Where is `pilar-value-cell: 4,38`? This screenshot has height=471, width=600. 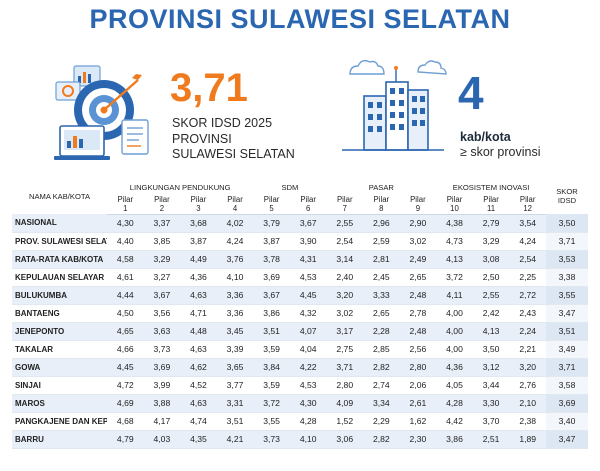 pilar-value-cell: 4,38 is located at coordinates (454, 223).